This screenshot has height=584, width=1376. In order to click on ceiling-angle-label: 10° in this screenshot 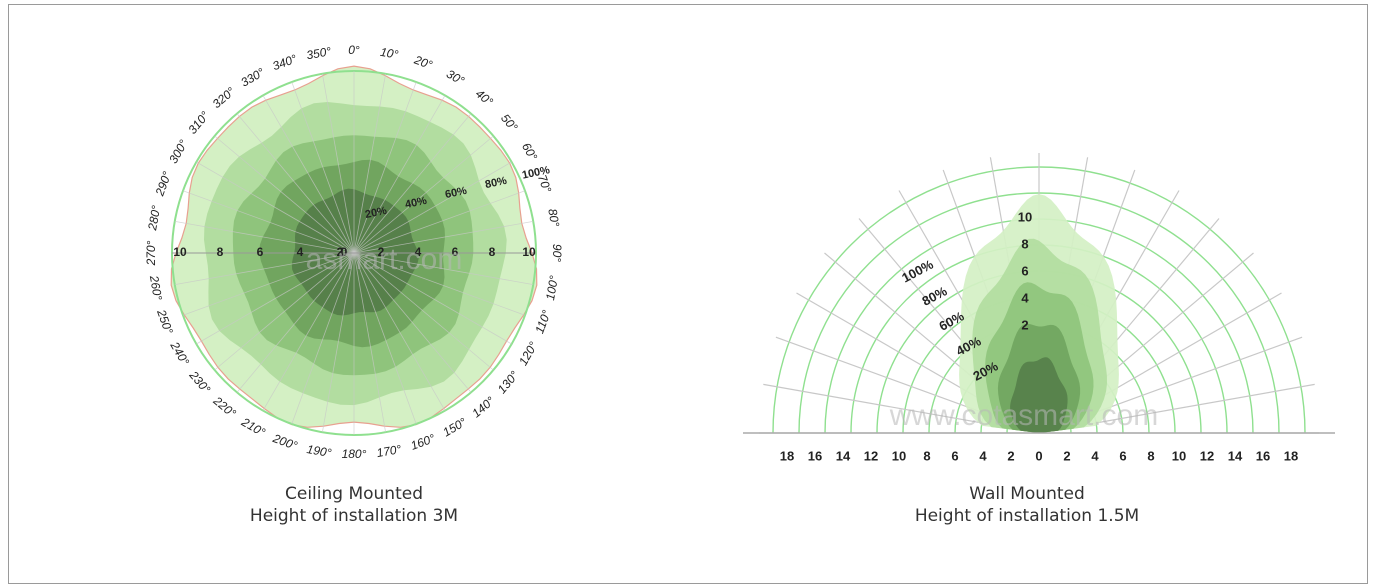, I will do `click(389, 53)`.